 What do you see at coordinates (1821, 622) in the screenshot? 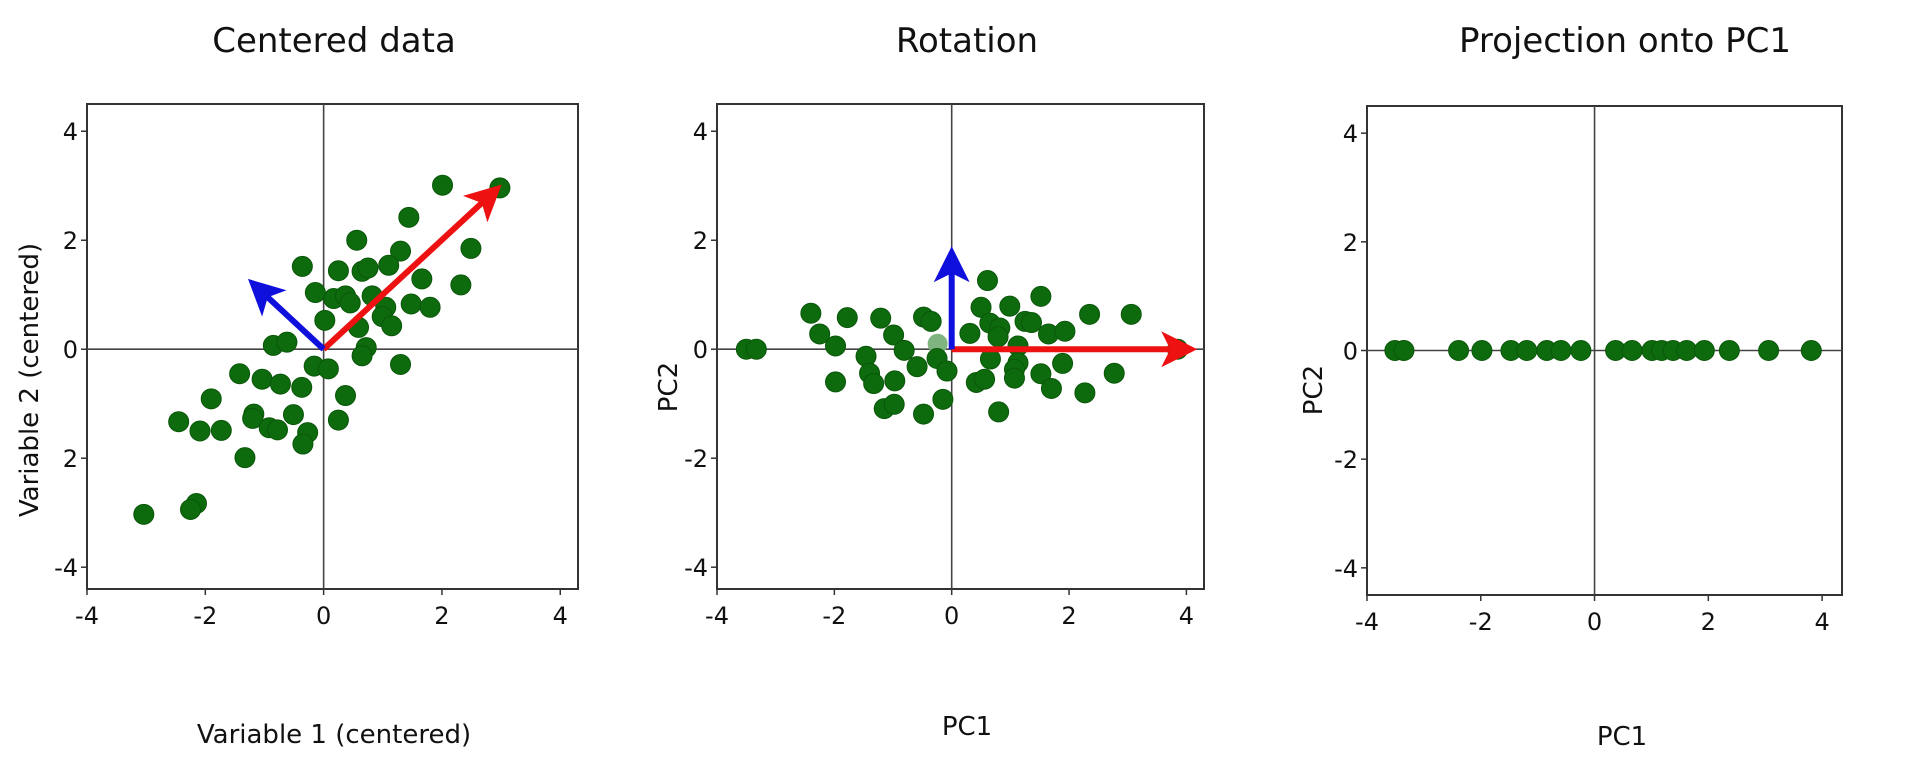
I see `x-tick-label: 4` at bounding box center [1821, 622].